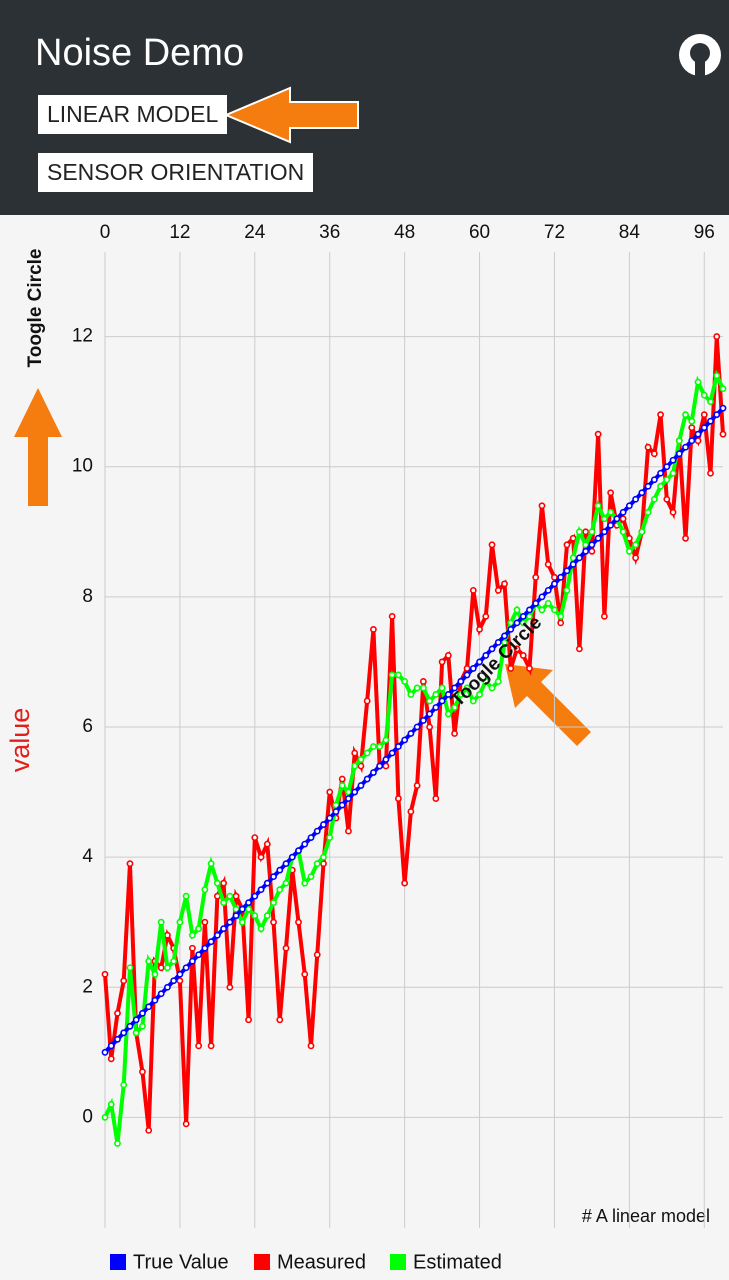 This screenshot has height=1280, width=729. What do you see at coordinates (82, 336) in the screenshot?
I see `y-tick-label: 12` at bounding box center [82, 336].